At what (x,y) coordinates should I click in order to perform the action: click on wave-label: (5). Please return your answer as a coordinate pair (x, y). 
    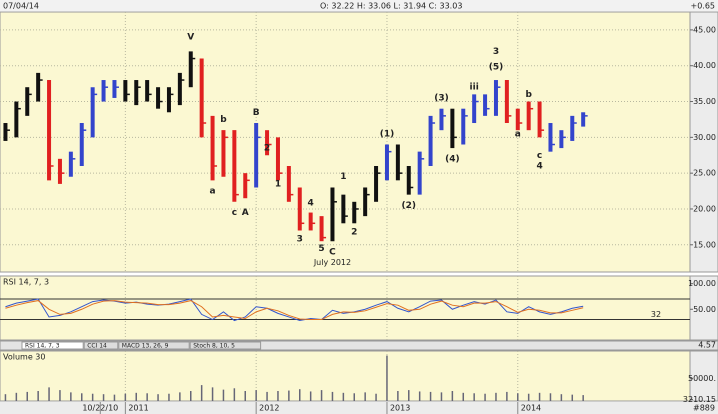
    Looking at the image, I should click on (496, 68).